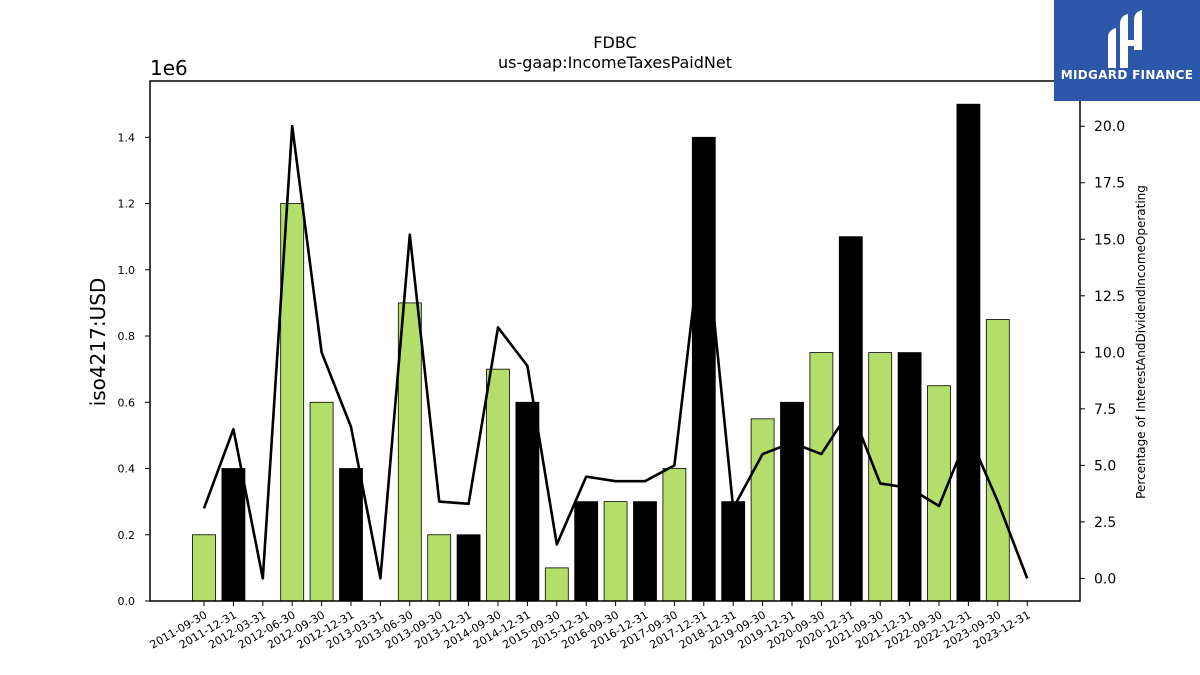 The width and height of the screenshot is (1200, 675). Describe the element at coordinates (127, 402) in the screenshot. I see `y-tick-label: 0.6` at that location.